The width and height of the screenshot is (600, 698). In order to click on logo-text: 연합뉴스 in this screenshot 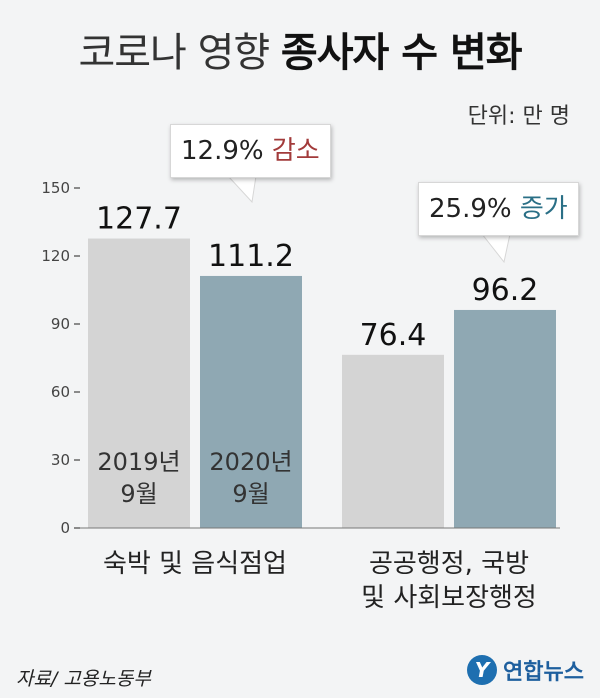, I will do `click(543, 672)`.